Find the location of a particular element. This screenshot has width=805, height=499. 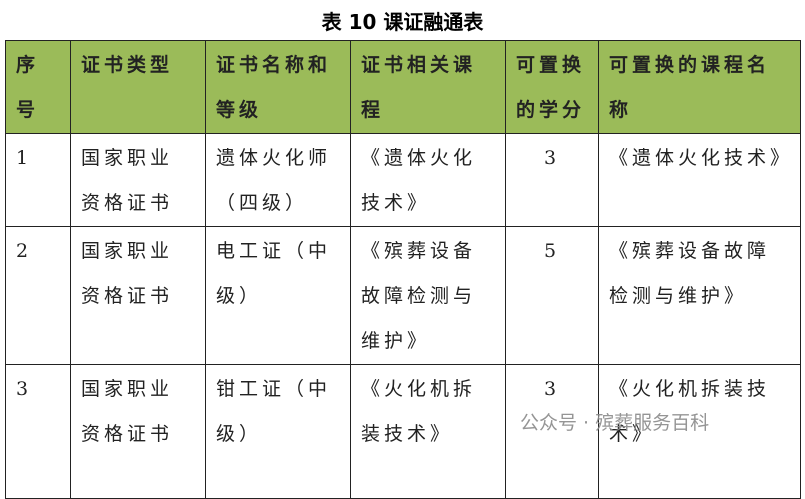

header-cell: 证书名称和等级 is located at coordinates (278, 87).